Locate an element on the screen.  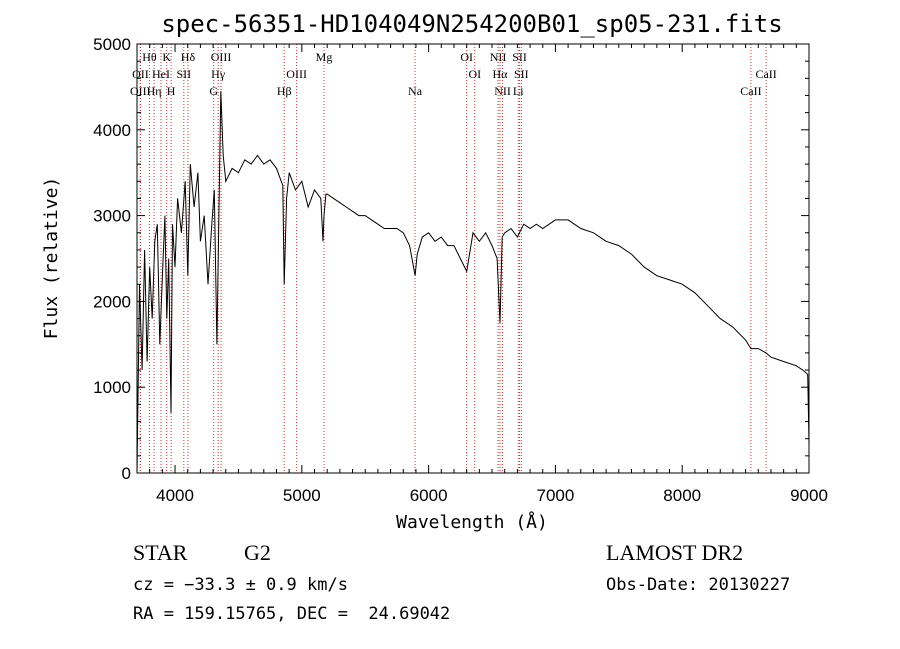
spectral-line-label: Hβ is located at coordinates (284, 91).